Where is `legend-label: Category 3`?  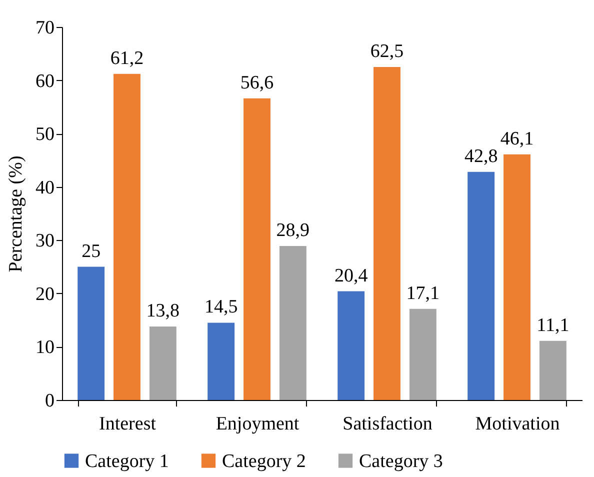 legend-label: Category 3 is located at coordinates (401, 461).